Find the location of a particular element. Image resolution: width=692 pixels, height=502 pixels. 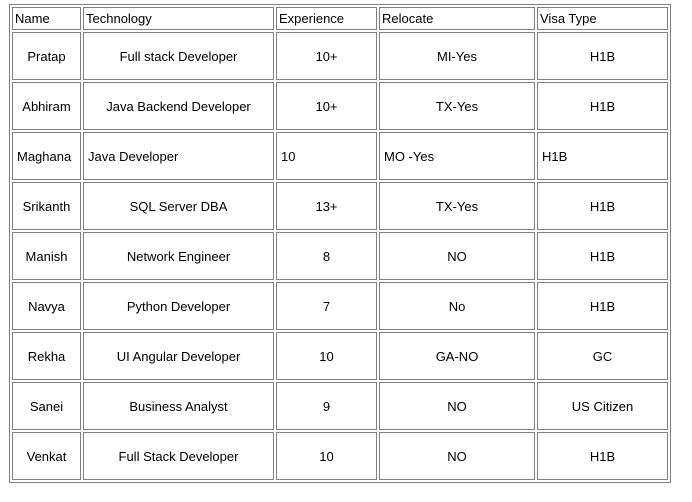

header-experience: Experience is located at coordinates (326, 18).